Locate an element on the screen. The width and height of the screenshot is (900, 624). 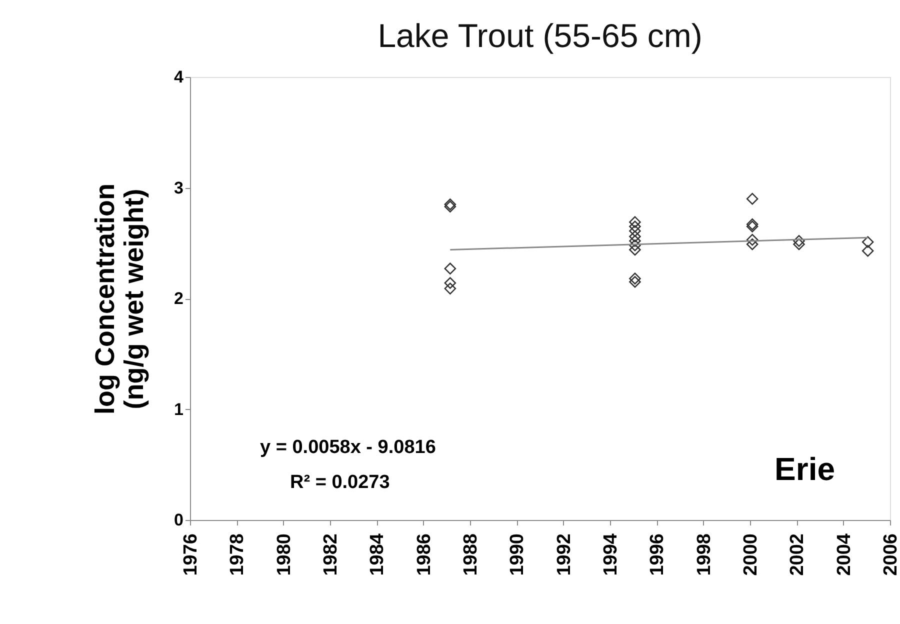
x-tick-label: 1998 is located at coordinates (704, 555).